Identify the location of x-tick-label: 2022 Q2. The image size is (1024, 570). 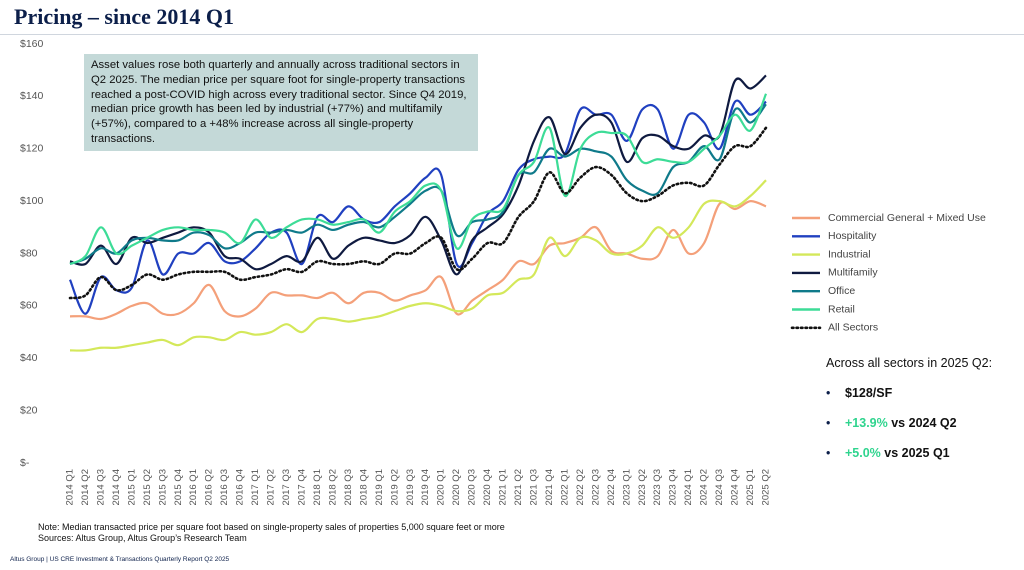
(580, 487).